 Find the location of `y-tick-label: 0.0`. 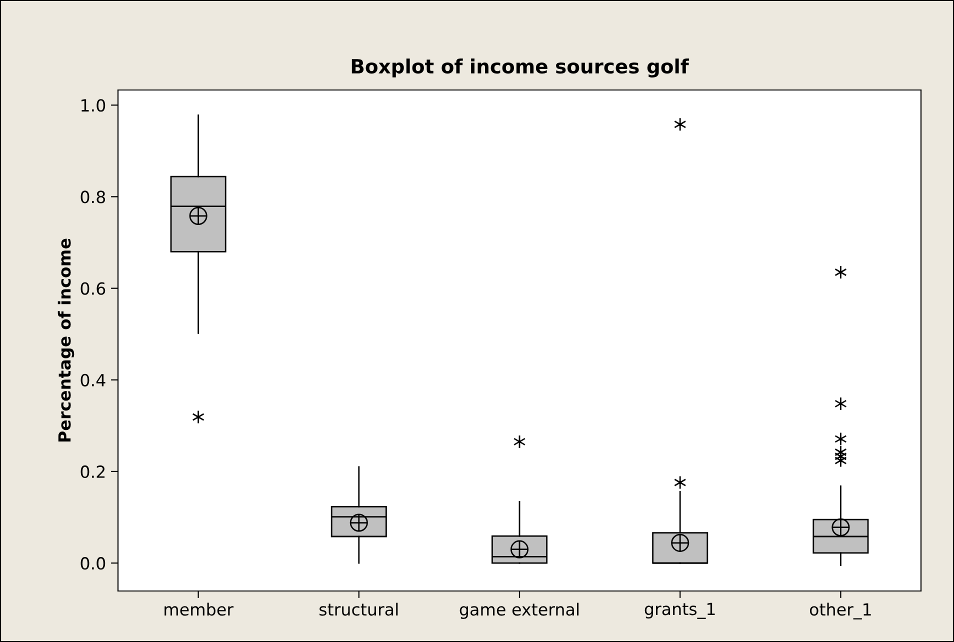

y-tick-label: 0.0 is located at coordinates (93, 563).